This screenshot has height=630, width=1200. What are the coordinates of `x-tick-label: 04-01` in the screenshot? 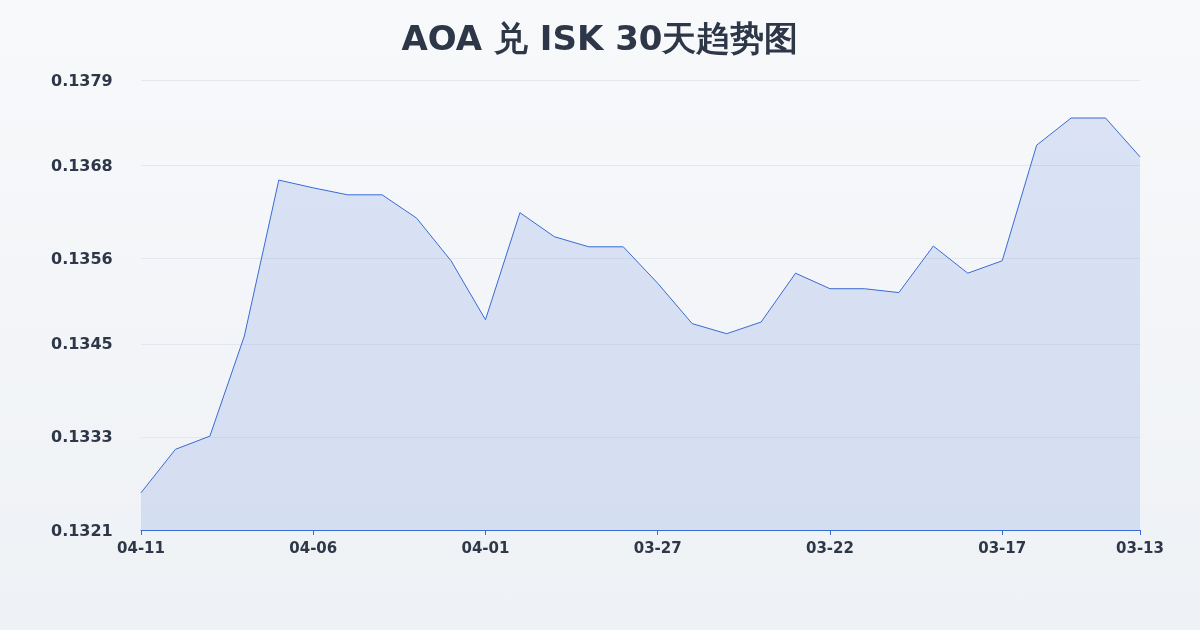 It's located at (485, 547).